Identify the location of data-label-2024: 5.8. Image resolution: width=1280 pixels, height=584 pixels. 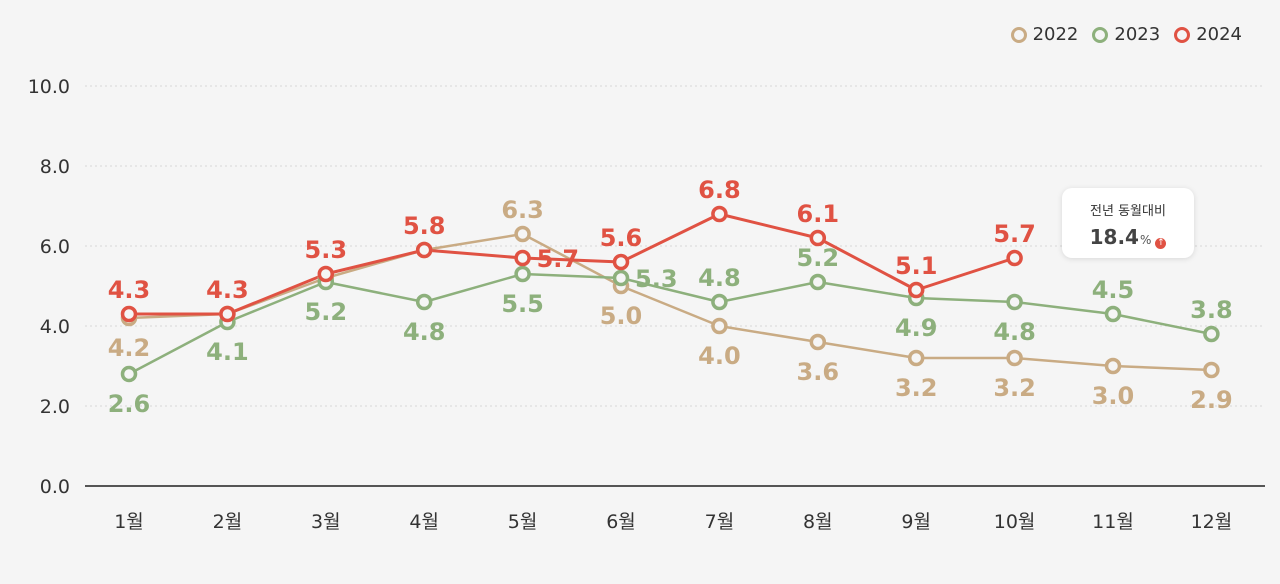
(424, 226).